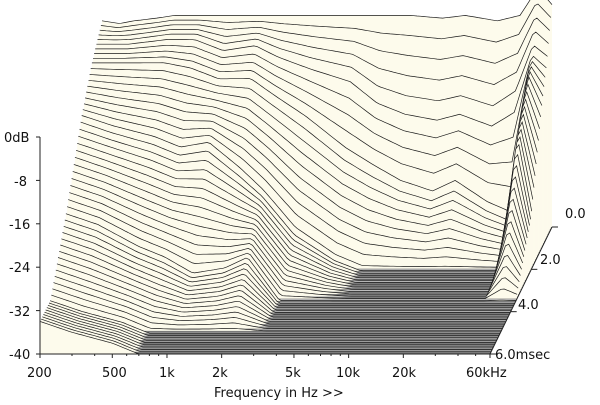  Describe the element at coordinates (20, 182) in the screenshot. I see `y-tick-label: -8` at that location.